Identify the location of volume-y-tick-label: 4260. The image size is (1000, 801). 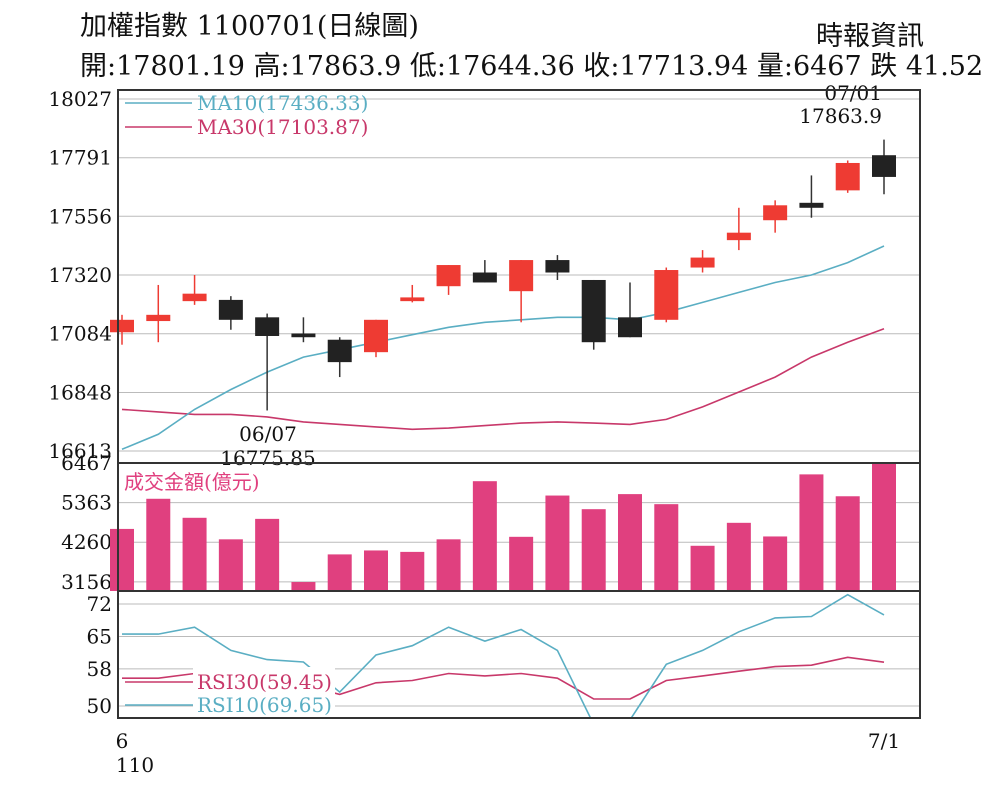
(86, 542).